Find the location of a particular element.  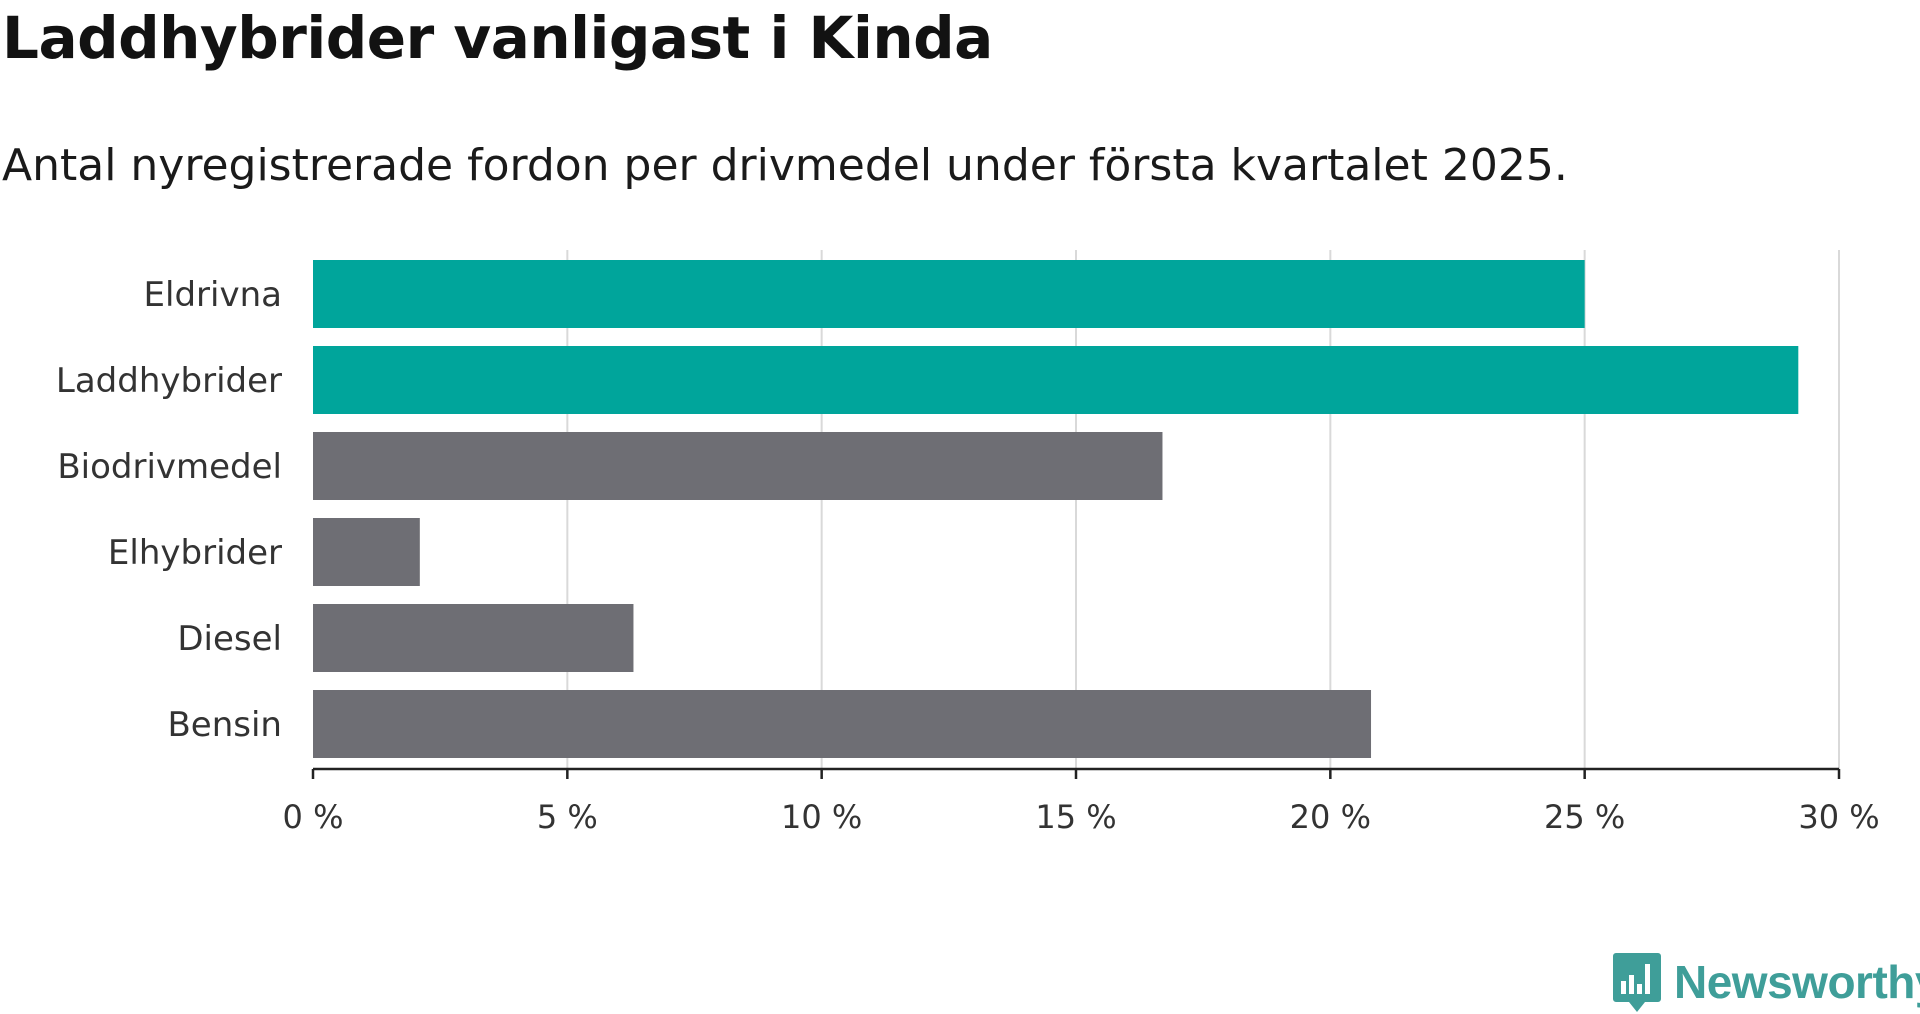

brand-logo: Newsworthy is located at coordinates (1766, 982).